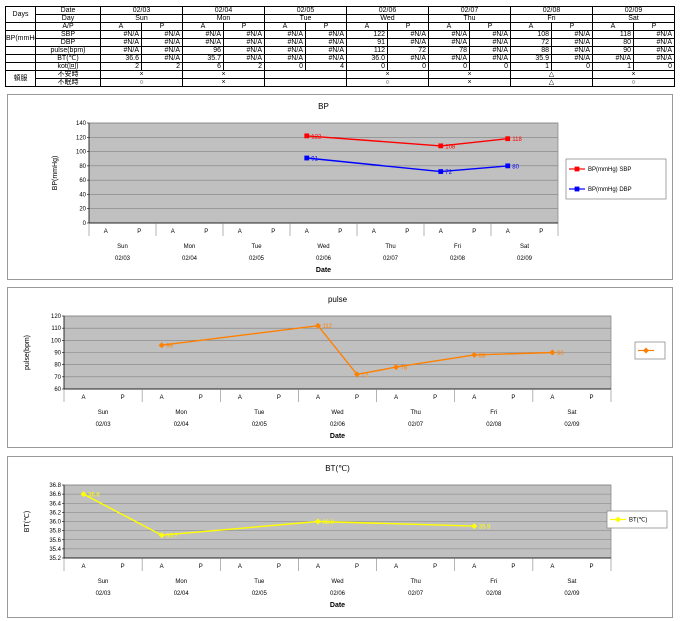 The image size is (680, 621). Describe the element at coordinates (365, 376) in the screenshot. I see `data-label: 72` at that location.